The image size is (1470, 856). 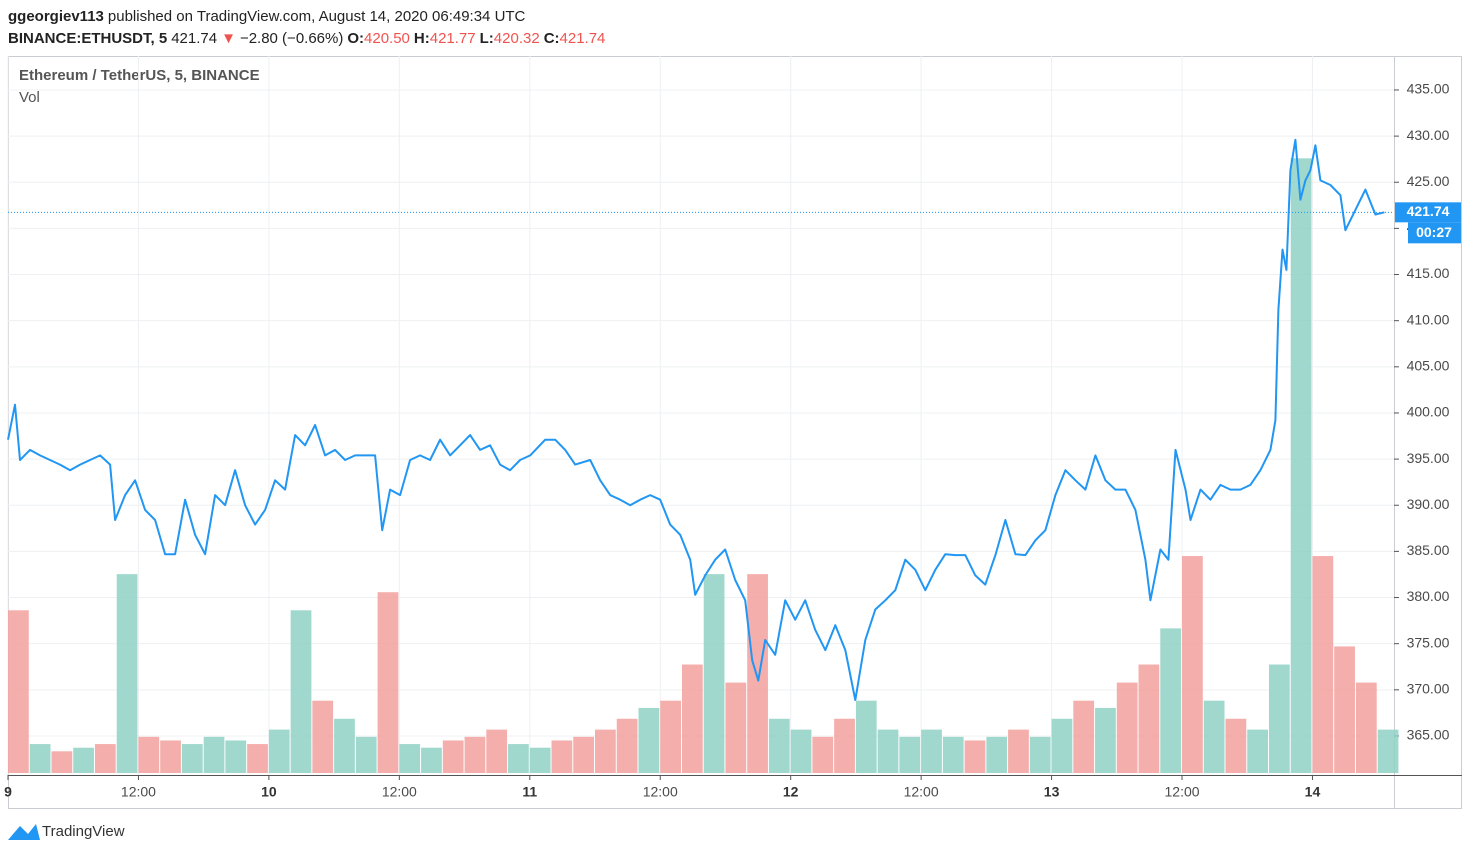 I want to click on y-tick-label: 385.00, so click(x=1428, y=550).